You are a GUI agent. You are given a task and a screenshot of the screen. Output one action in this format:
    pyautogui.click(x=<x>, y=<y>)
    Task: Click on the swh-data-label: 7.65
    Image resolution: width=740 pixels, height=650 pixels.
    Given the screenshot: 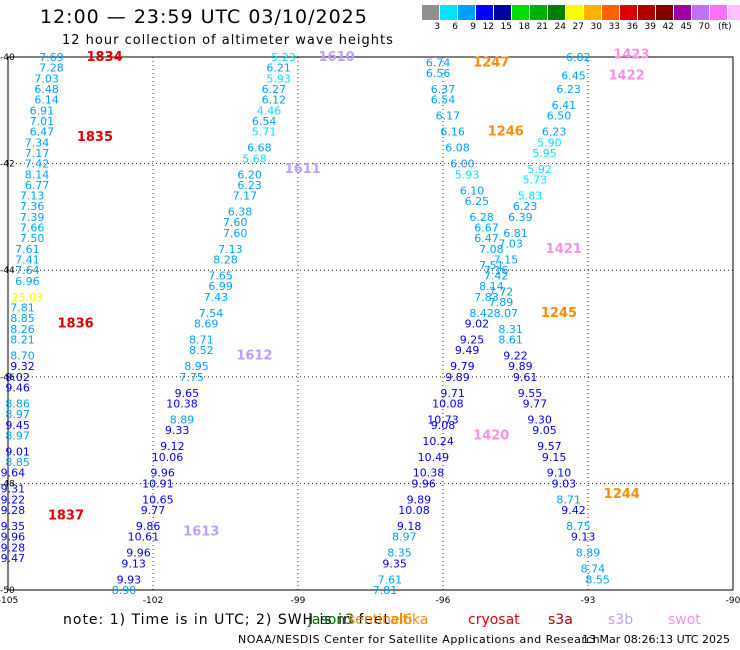 What is the action you would take?
    pyautogui.click(x=220, y=276)
    